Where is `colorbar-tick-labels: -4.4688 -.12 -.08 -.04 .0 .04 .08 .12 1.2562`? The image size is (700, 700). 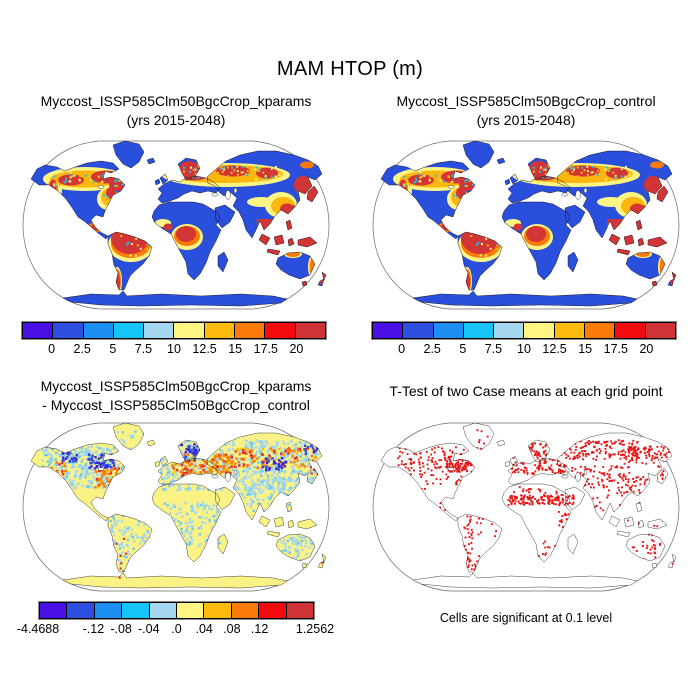
colorbar-tick-labels: -4.4688 -.12 -.08 -.04 .0 .04 .08 .12 1.2562 is located at coordinates (175, 629).